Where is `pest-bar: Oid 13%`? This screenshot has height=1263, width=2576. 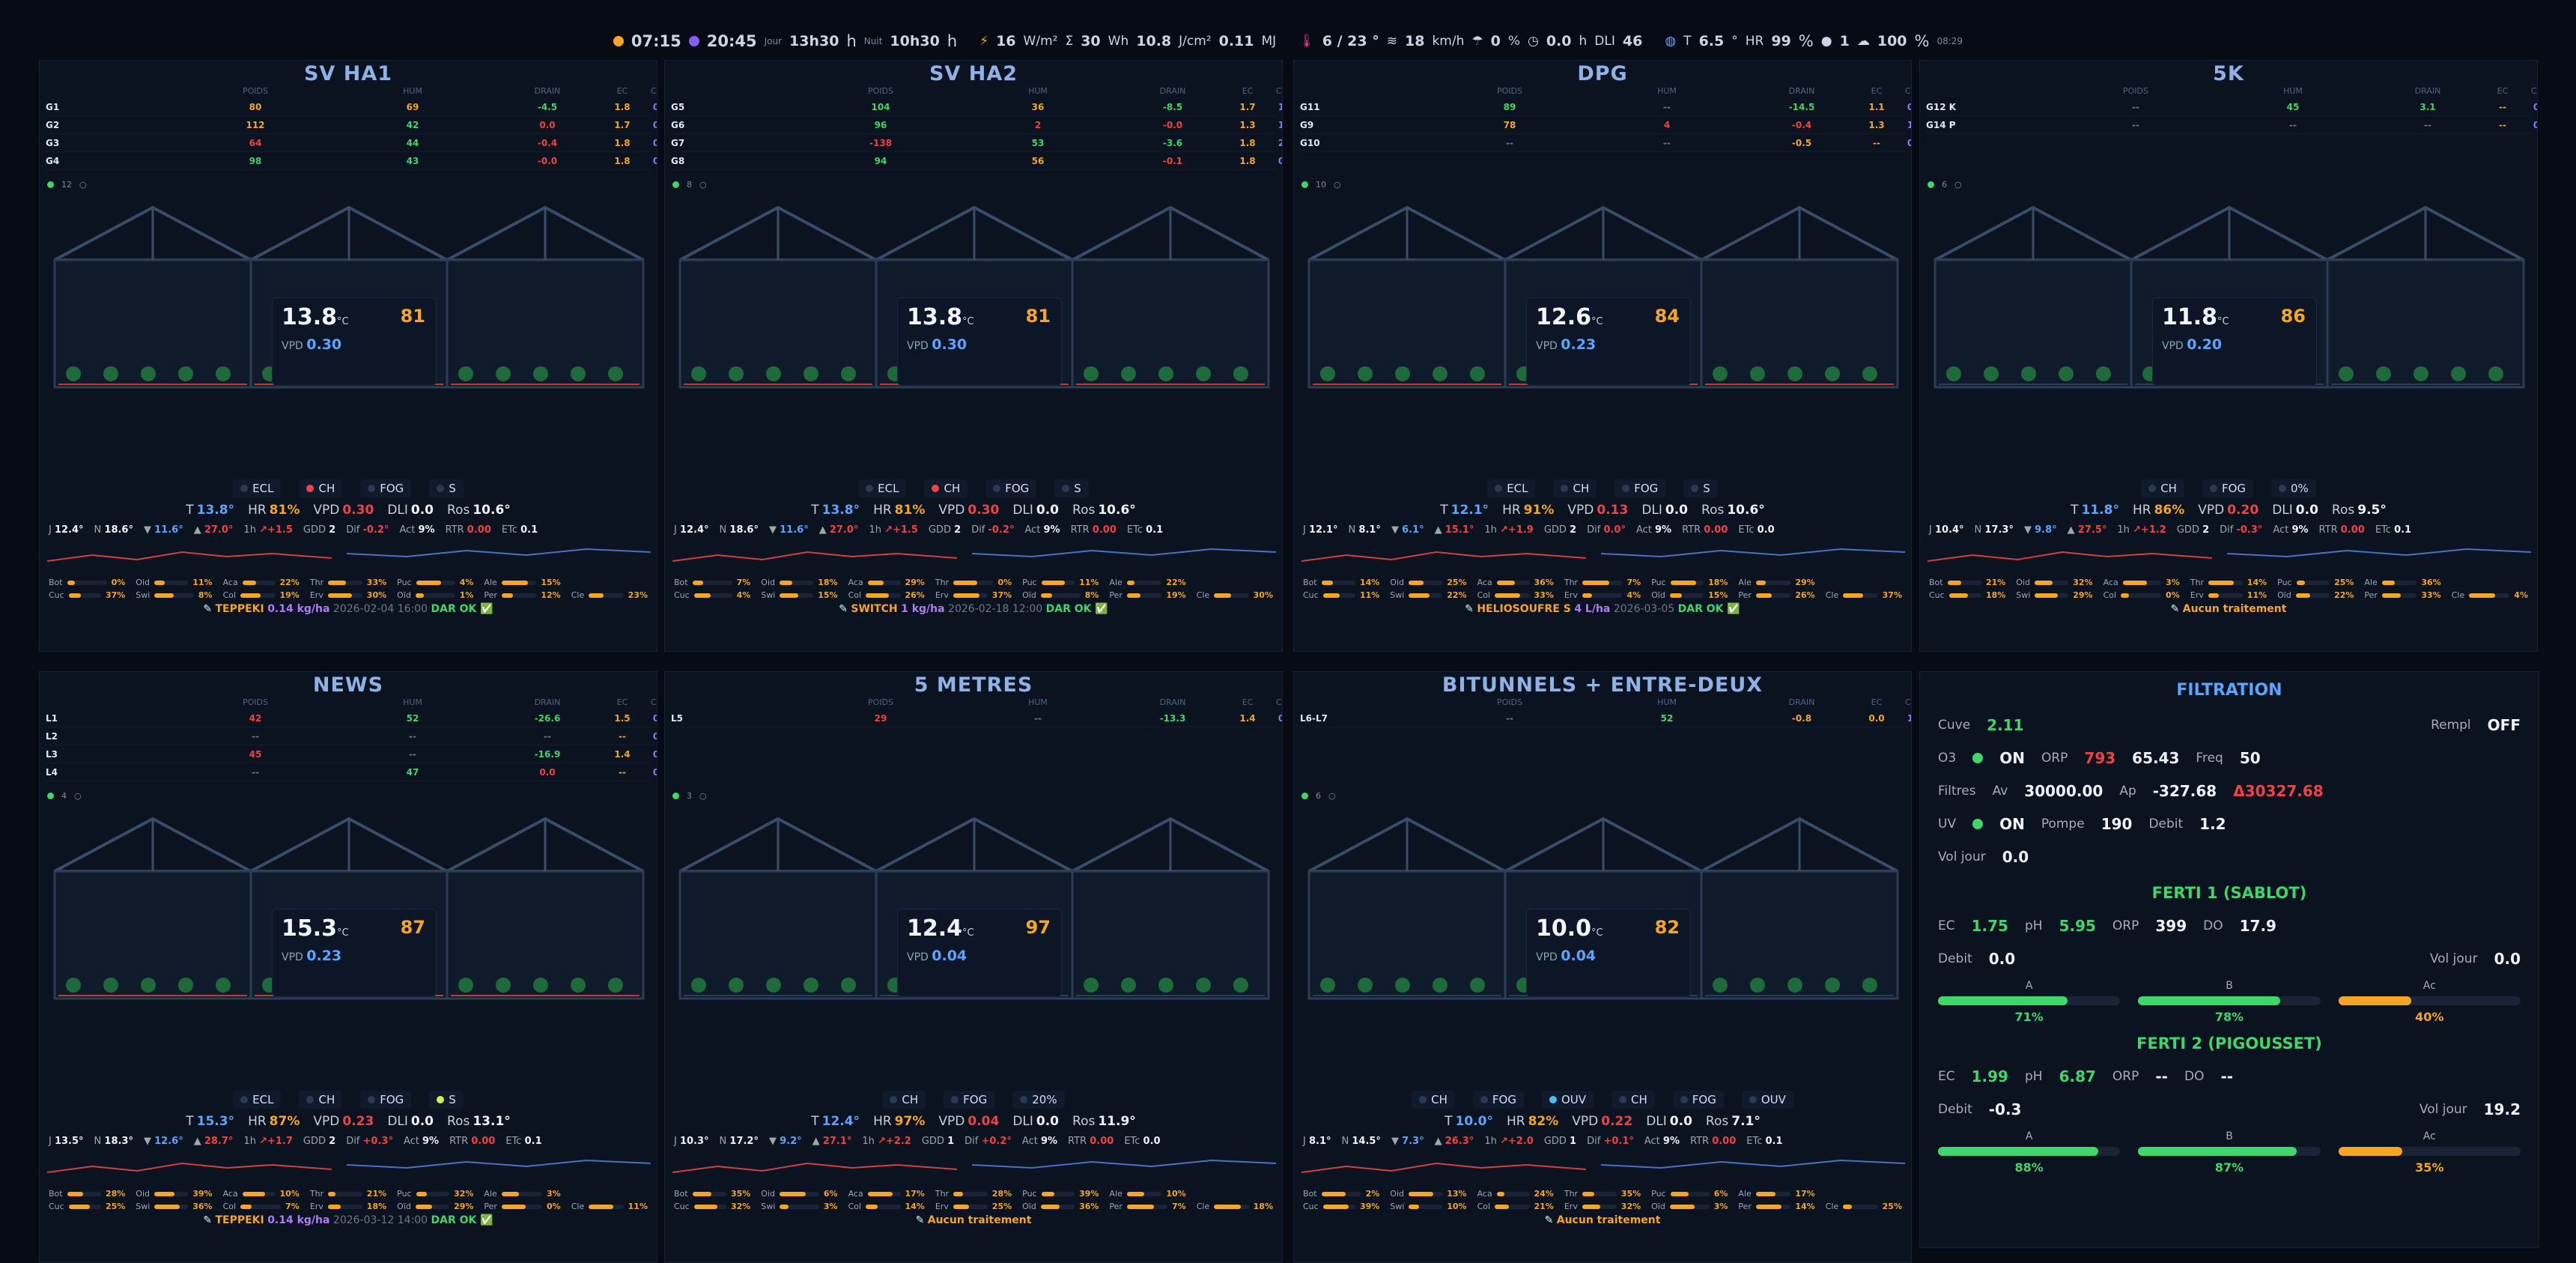
pest-bar: Oid 13% is located at coordinates (1428, 1194).